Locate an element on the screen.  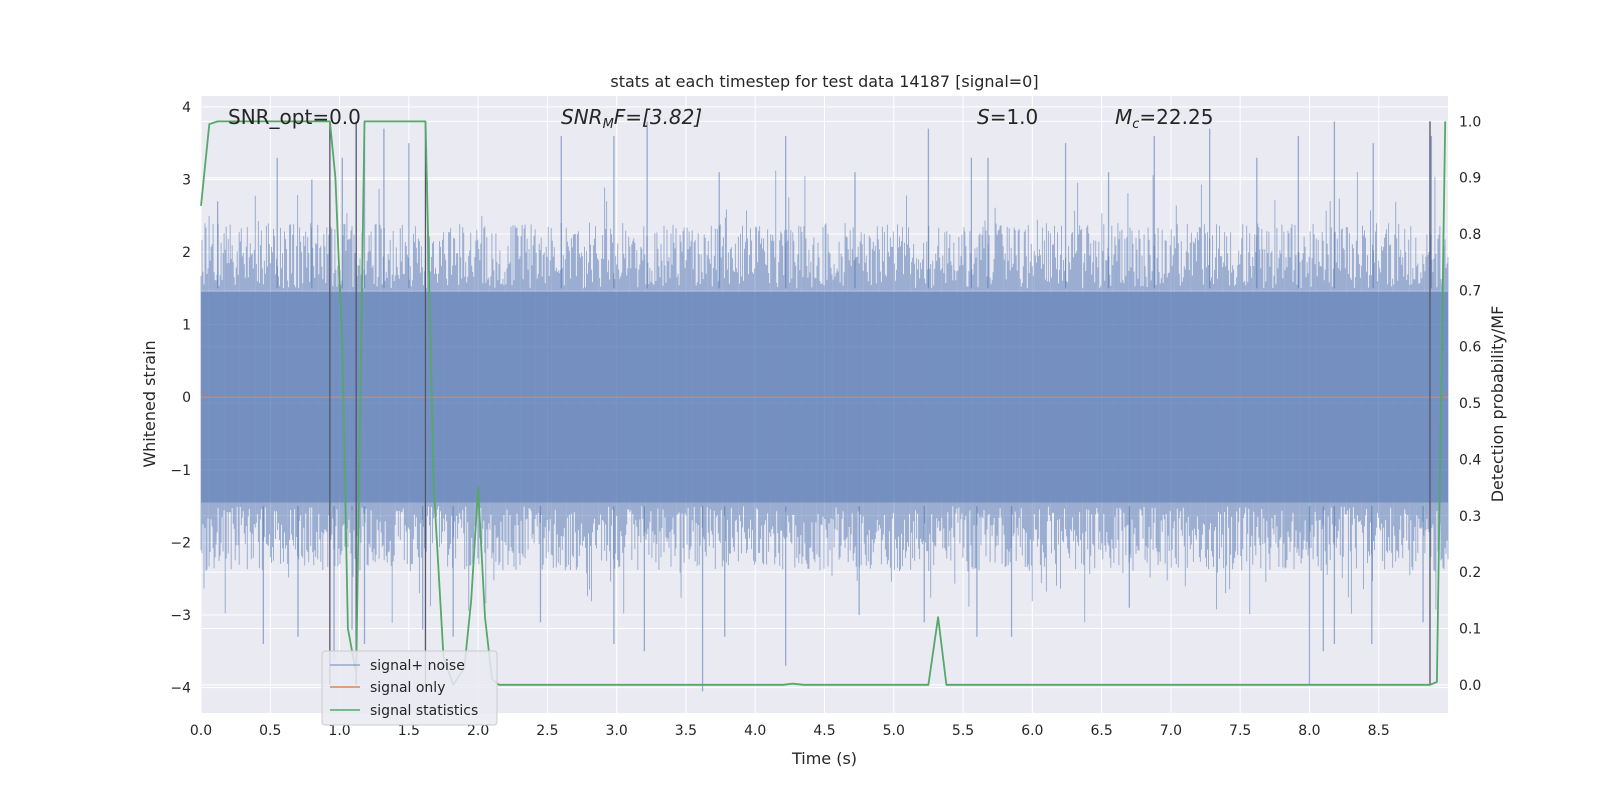
x-tick-label: 4.0 is located at coordinates (755, 731).